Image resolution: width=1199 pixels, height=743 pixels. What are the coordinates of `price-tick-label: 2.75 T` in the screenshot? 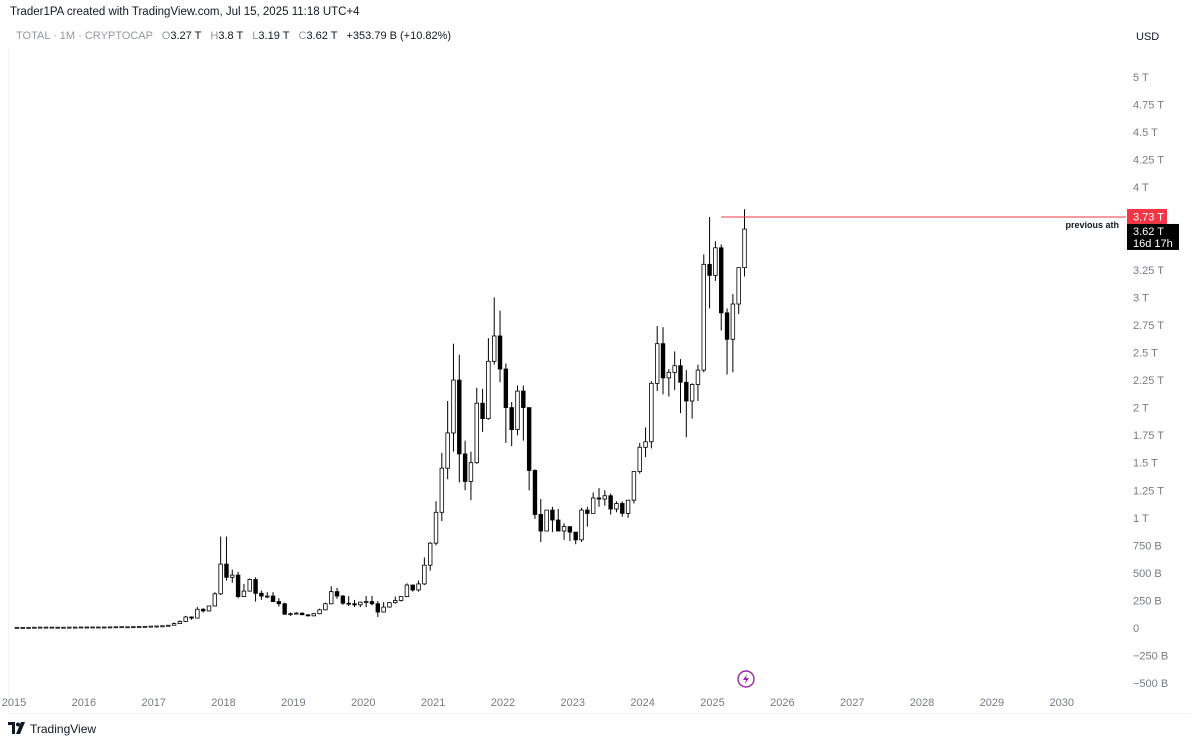 It's located at (1148, 326).